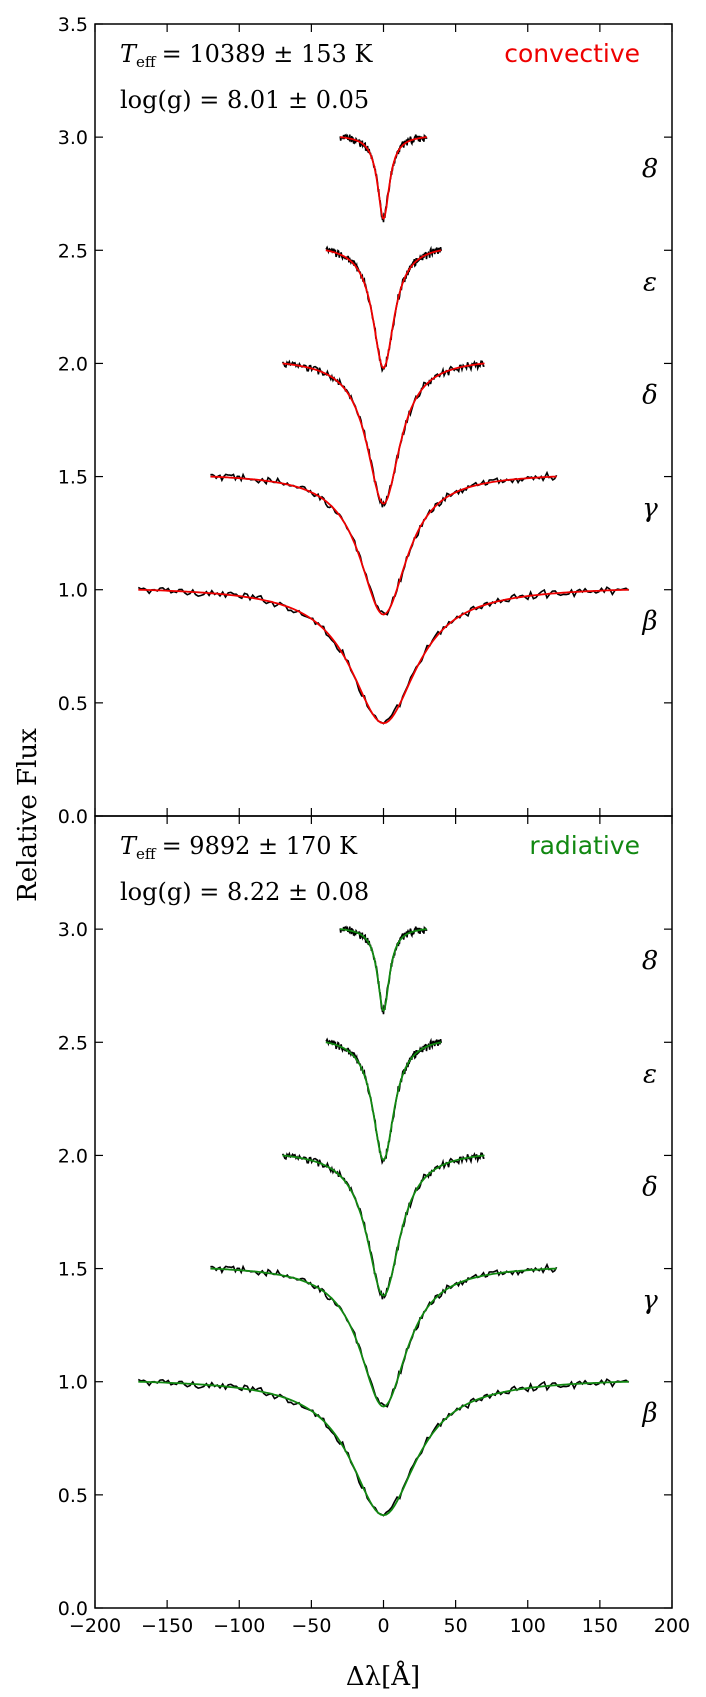  What do you see at coordinates (383, 1676) in the screenshot?
I see `x-axis-title: Δλ[Å]` at bounding box center [383, 1676].